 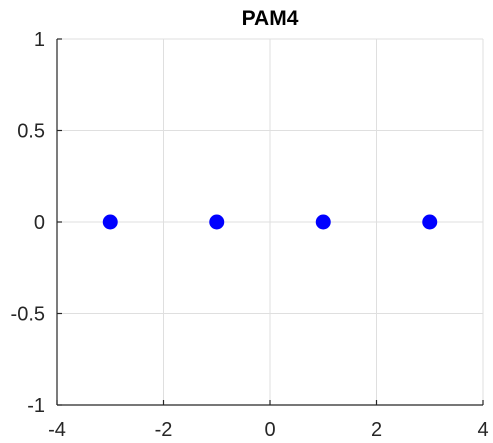 What do you see at coordinates (270, 18) in the screenshot?
I see `chart-title: PAM4` at bounding box center [270, 18].